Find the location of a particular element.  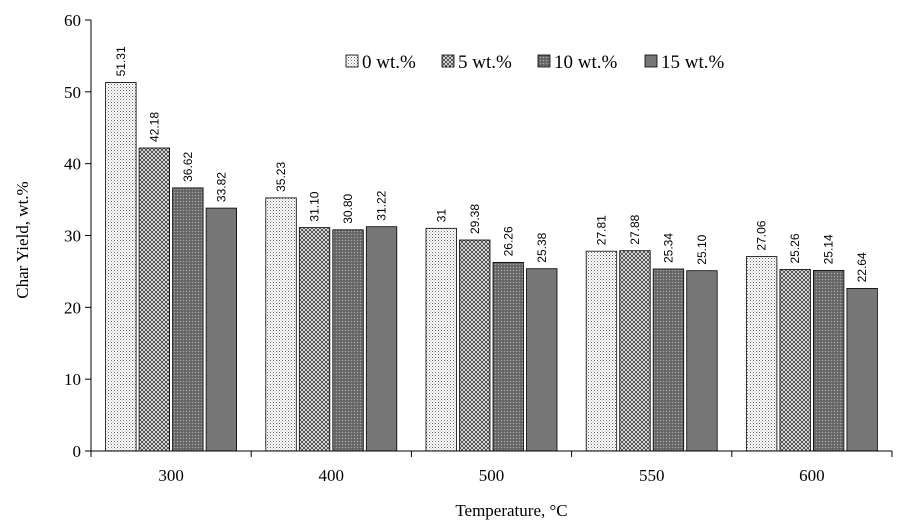

data-label: 31 is located at coordinates (441, 216).